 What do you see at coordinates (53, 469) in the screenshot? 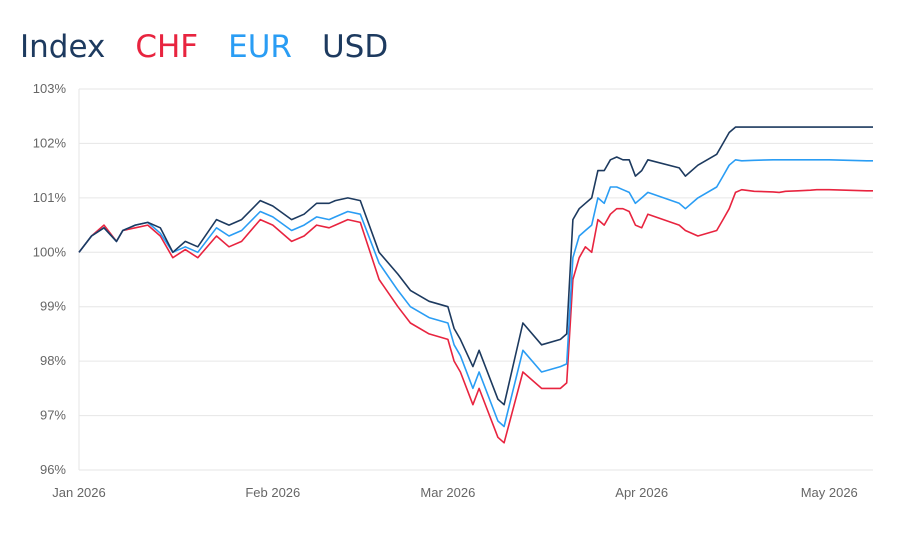
I see `y-tick-label: 96%` at bounding box center [53, 469].